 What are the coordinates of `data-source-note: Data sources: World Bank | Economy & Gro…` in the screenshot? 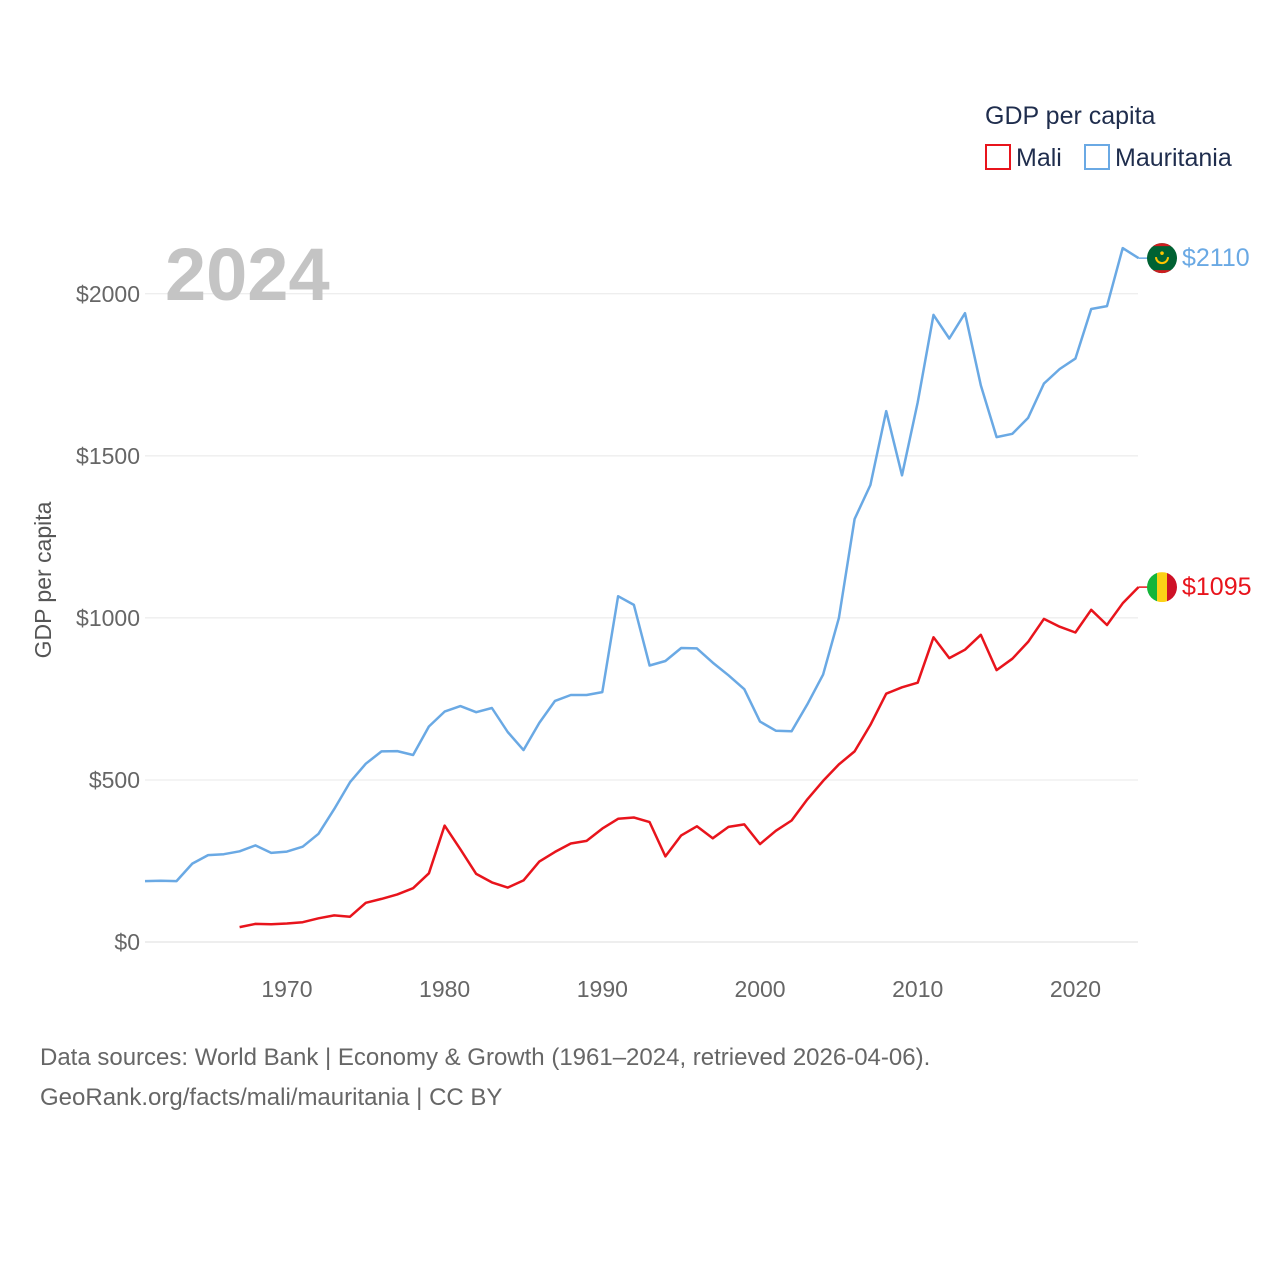 It's located at (485, 1057).